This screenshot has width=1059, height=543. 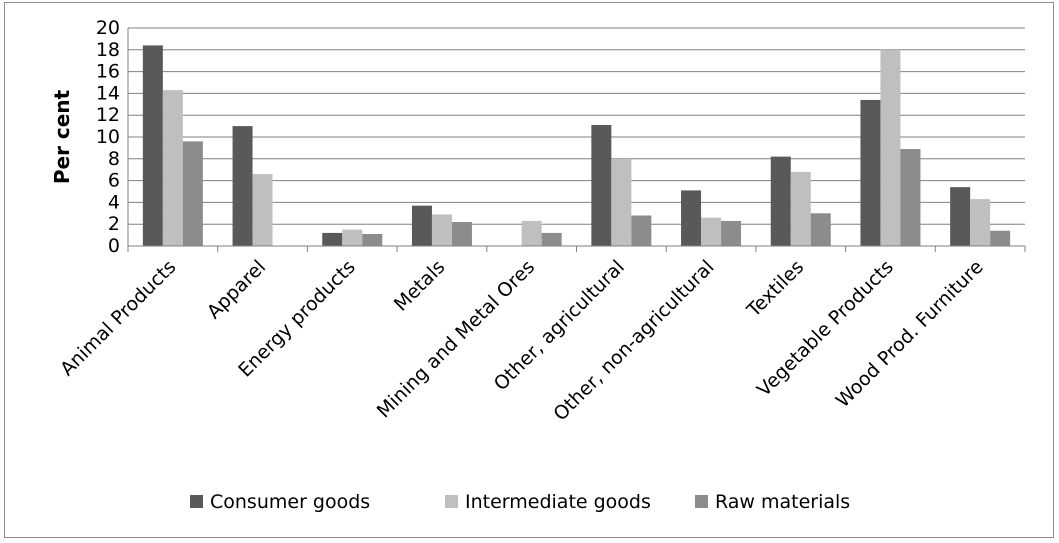 What do you see at coordinates (633, 340) in the screenshot?
I see `x-tick-label: Other, non-agricultural` at bounding box center [633, 340].